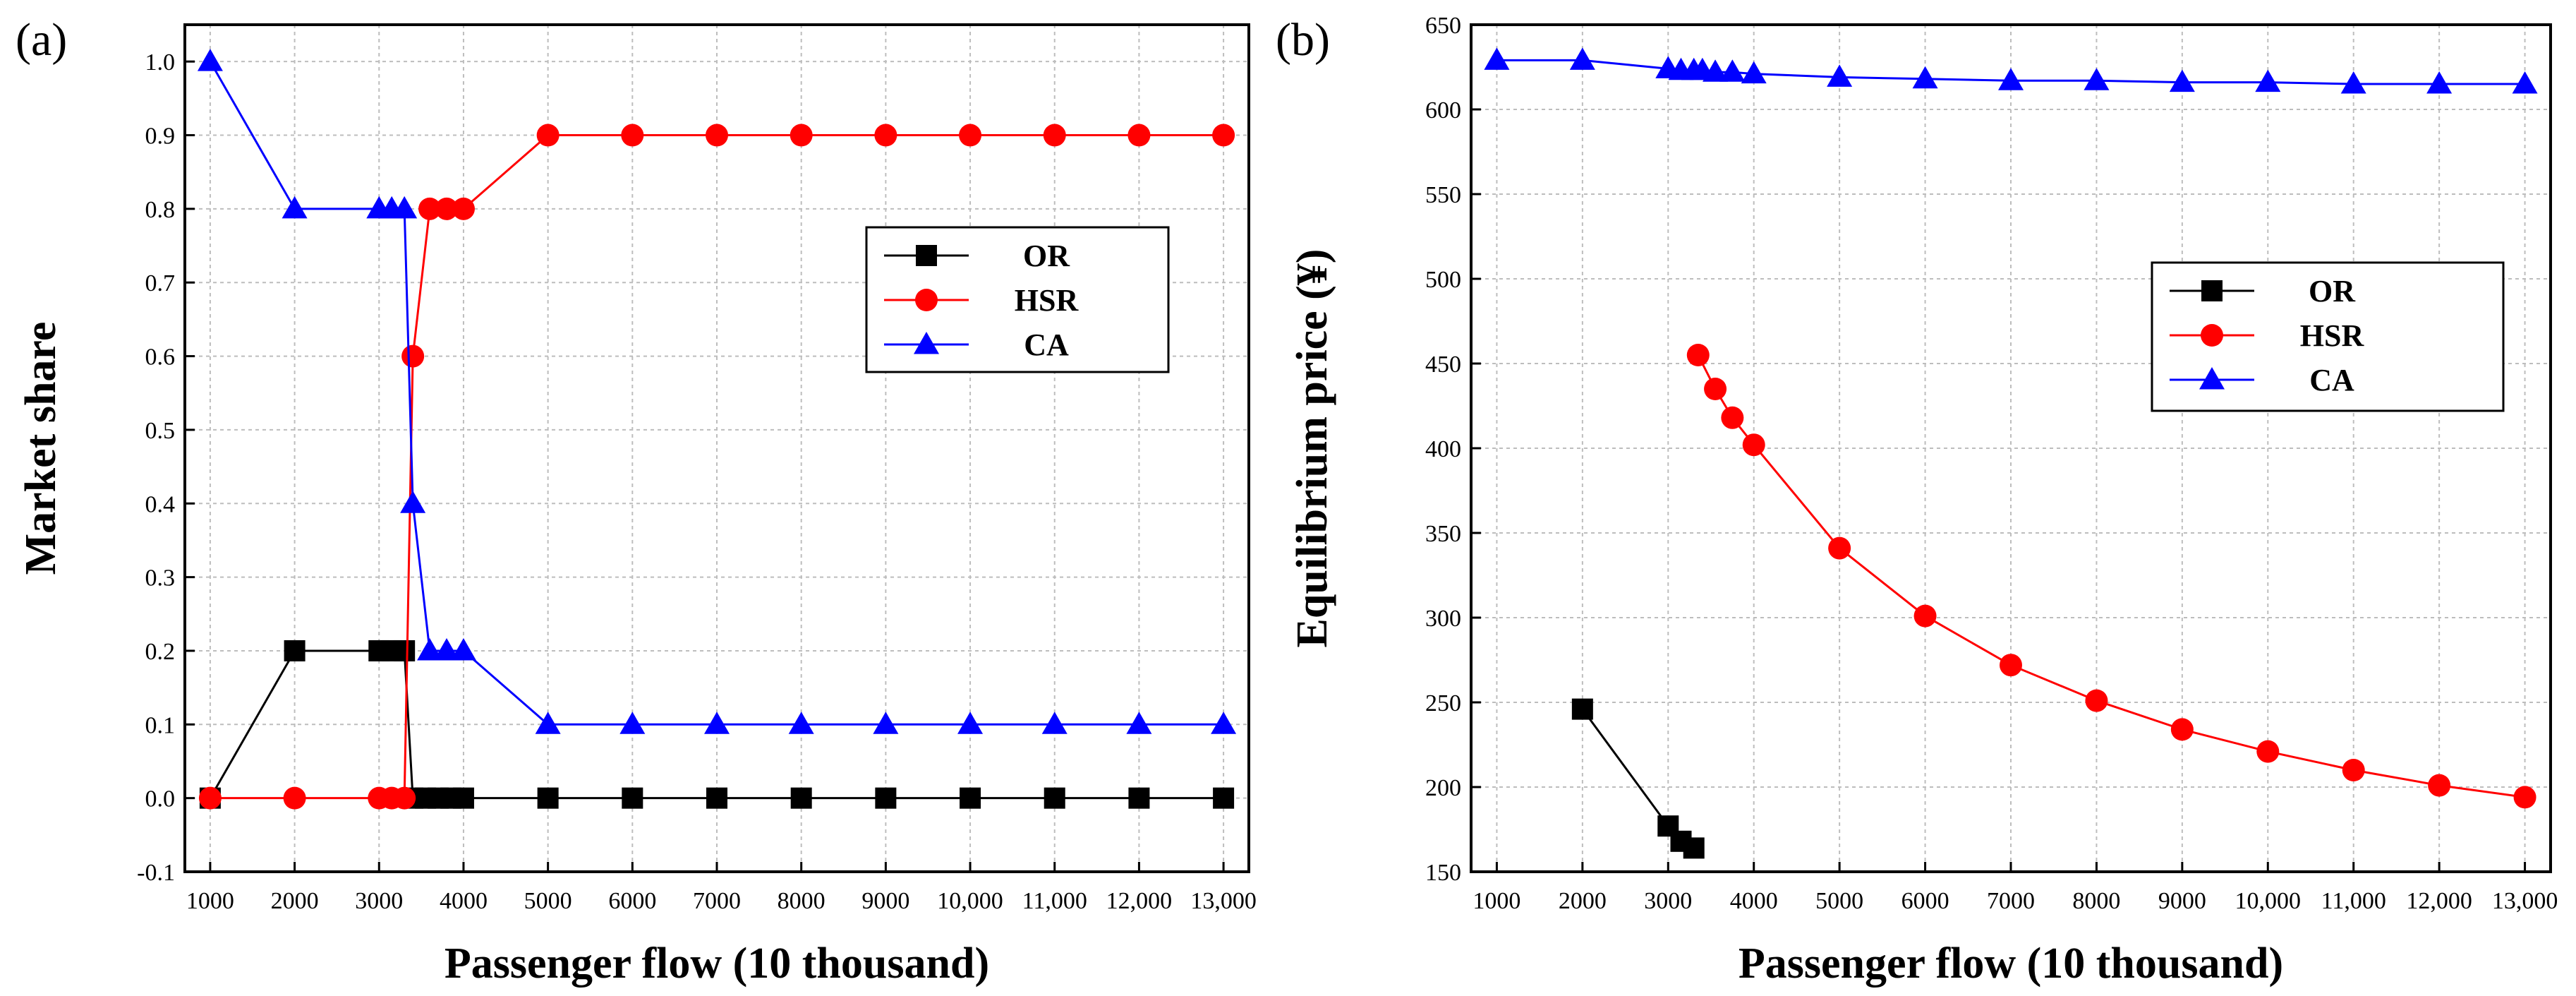 The image size is (2576, 996). What do you see at coordinates (1443, 365) in the screenshot?
I see `y-tick-label: 450` at bounding box center [1443, 365].